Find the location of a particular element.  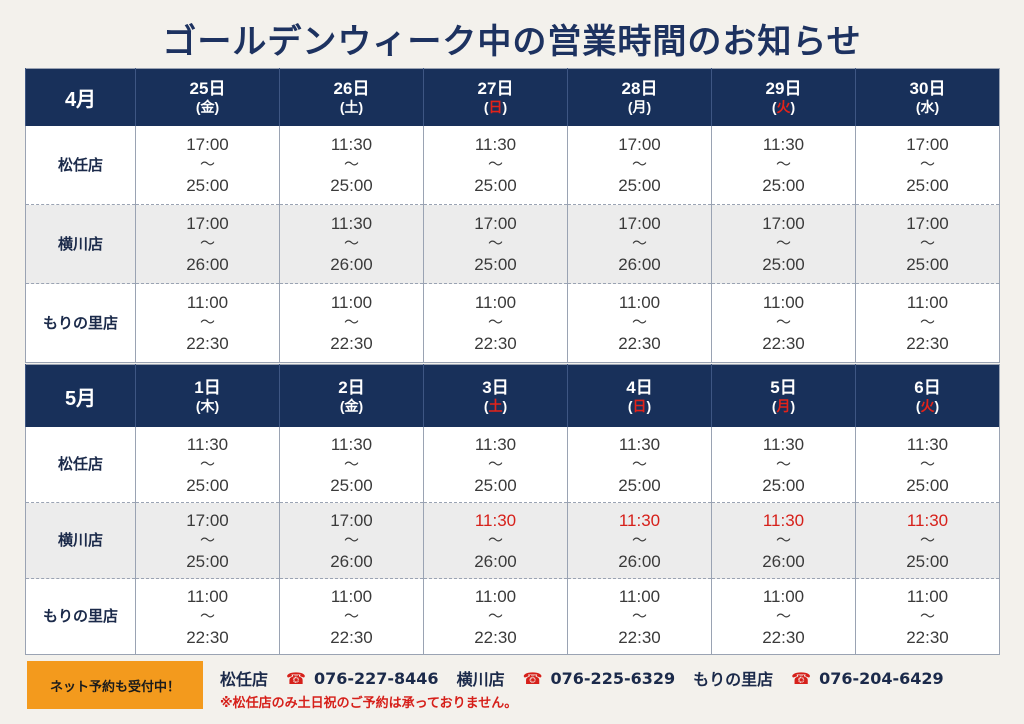

day-of-week: (火) is located at coordinates (927, 406).